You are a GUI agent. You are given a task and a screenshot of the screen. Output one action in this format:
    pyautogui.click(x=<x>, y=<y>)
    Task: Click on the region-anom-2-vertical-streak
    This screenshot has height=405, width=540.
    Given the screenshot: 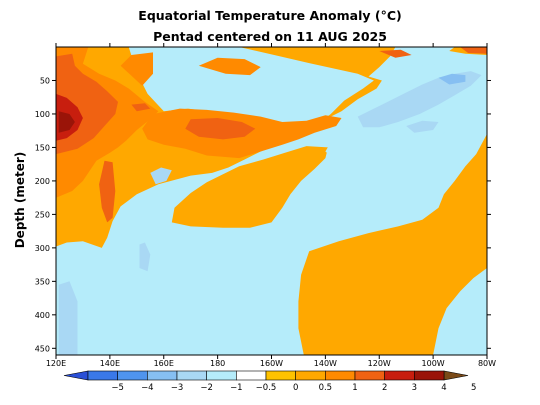 What is the action you would take?
    pyautogui.click(x=107, y=191)
    